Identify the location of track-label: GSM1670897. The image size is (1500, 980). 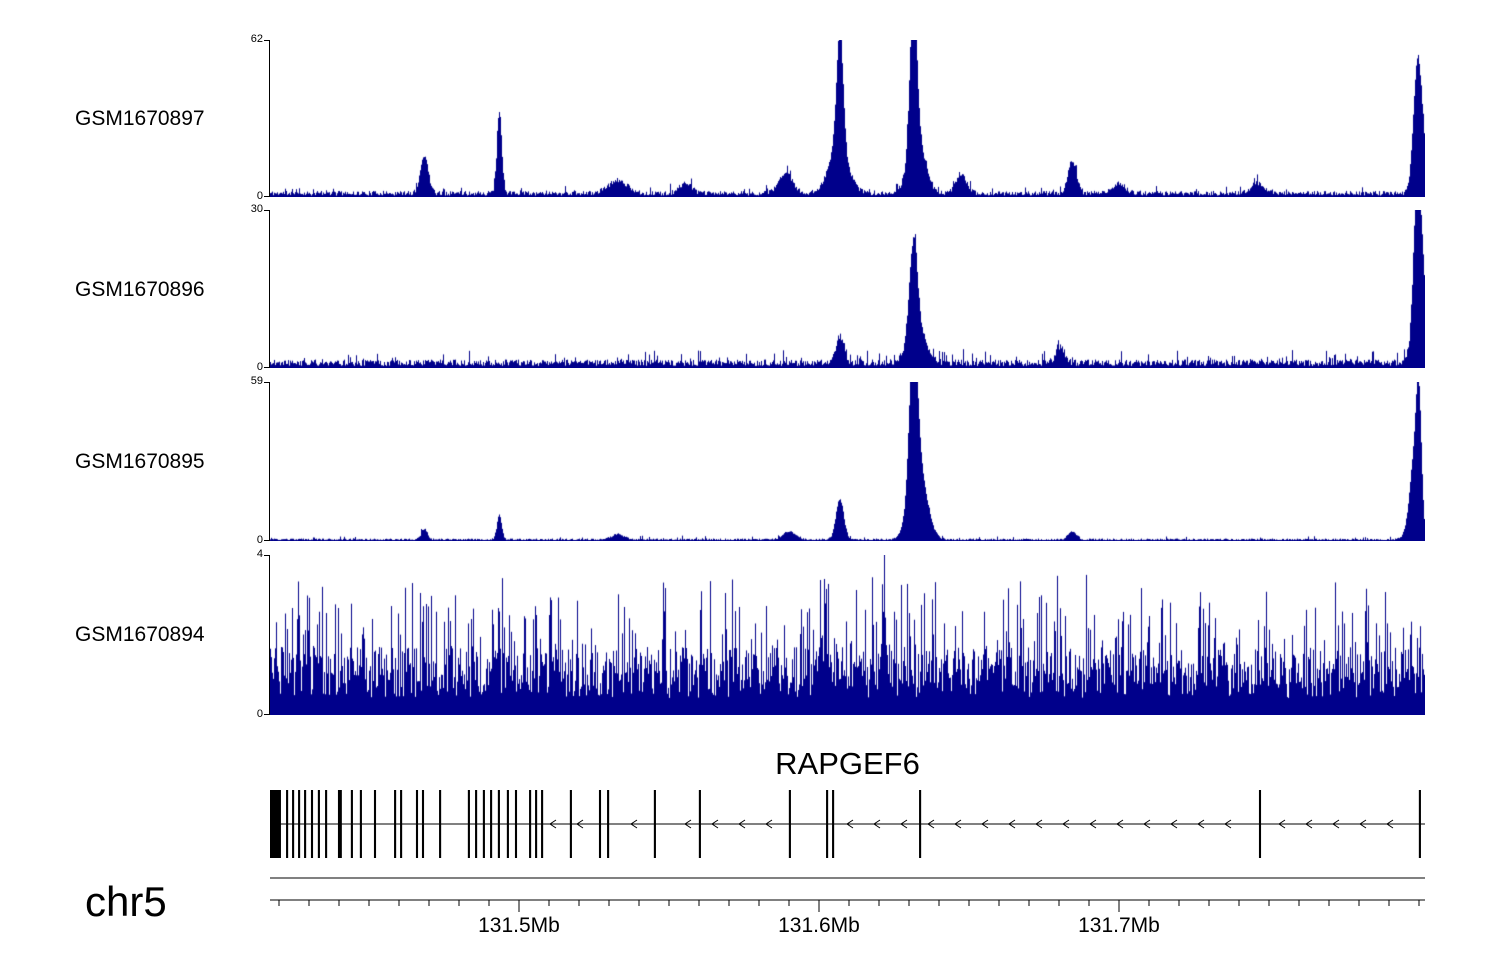
(140, 118).